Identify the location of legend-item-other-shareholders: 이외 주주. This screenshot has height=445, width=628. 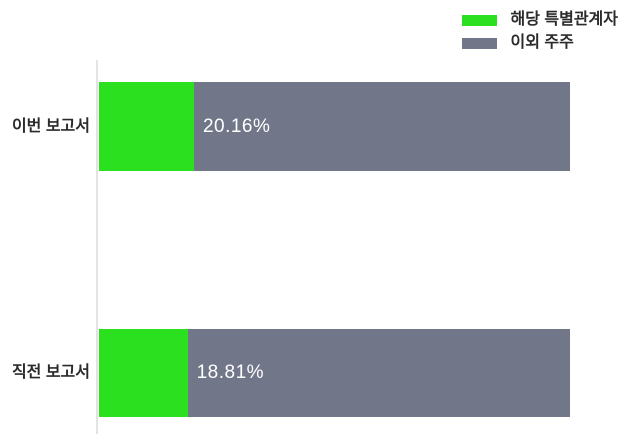
(540, 43).